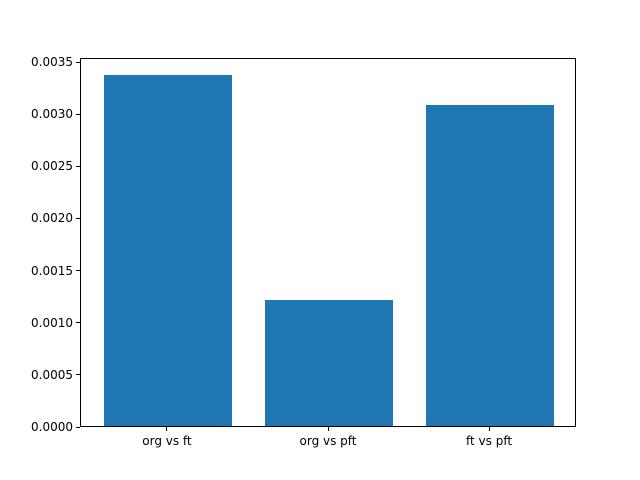 Image resolution: width=640 pixels, height=480 pixels. Describe the element at coordinates (52, 270) in the screenshot. I see `y-tick-label: 0.0015` at that location.